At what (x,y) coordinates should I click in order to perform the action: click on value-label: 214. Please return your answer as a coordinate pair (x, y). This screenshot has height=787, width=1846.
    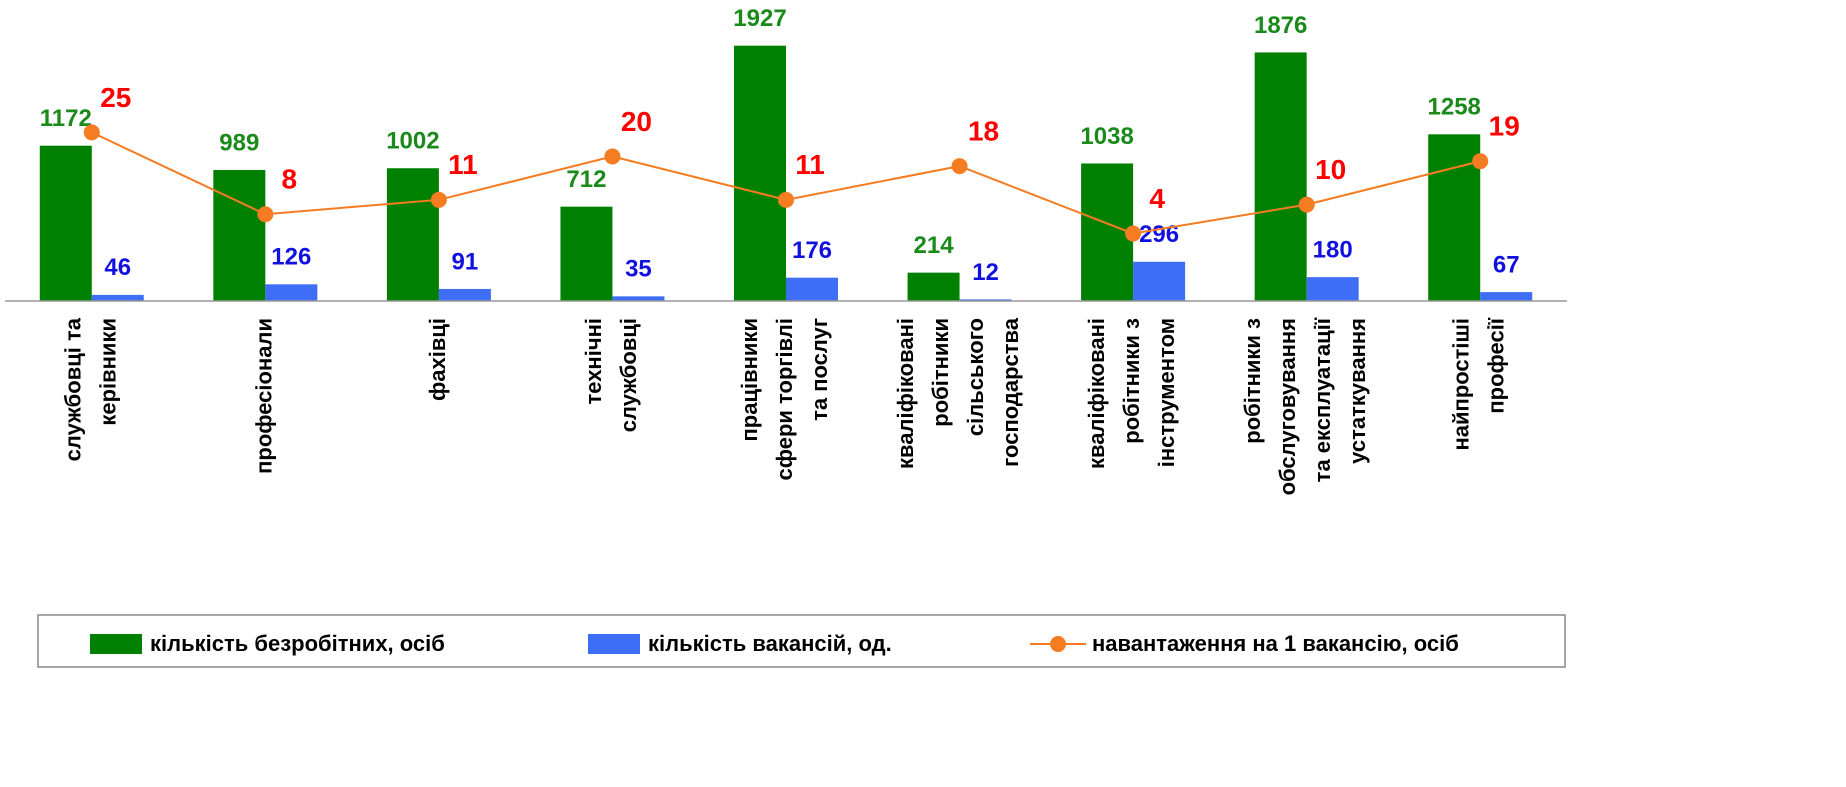
    Looking at the image, I should click on (934, 245).